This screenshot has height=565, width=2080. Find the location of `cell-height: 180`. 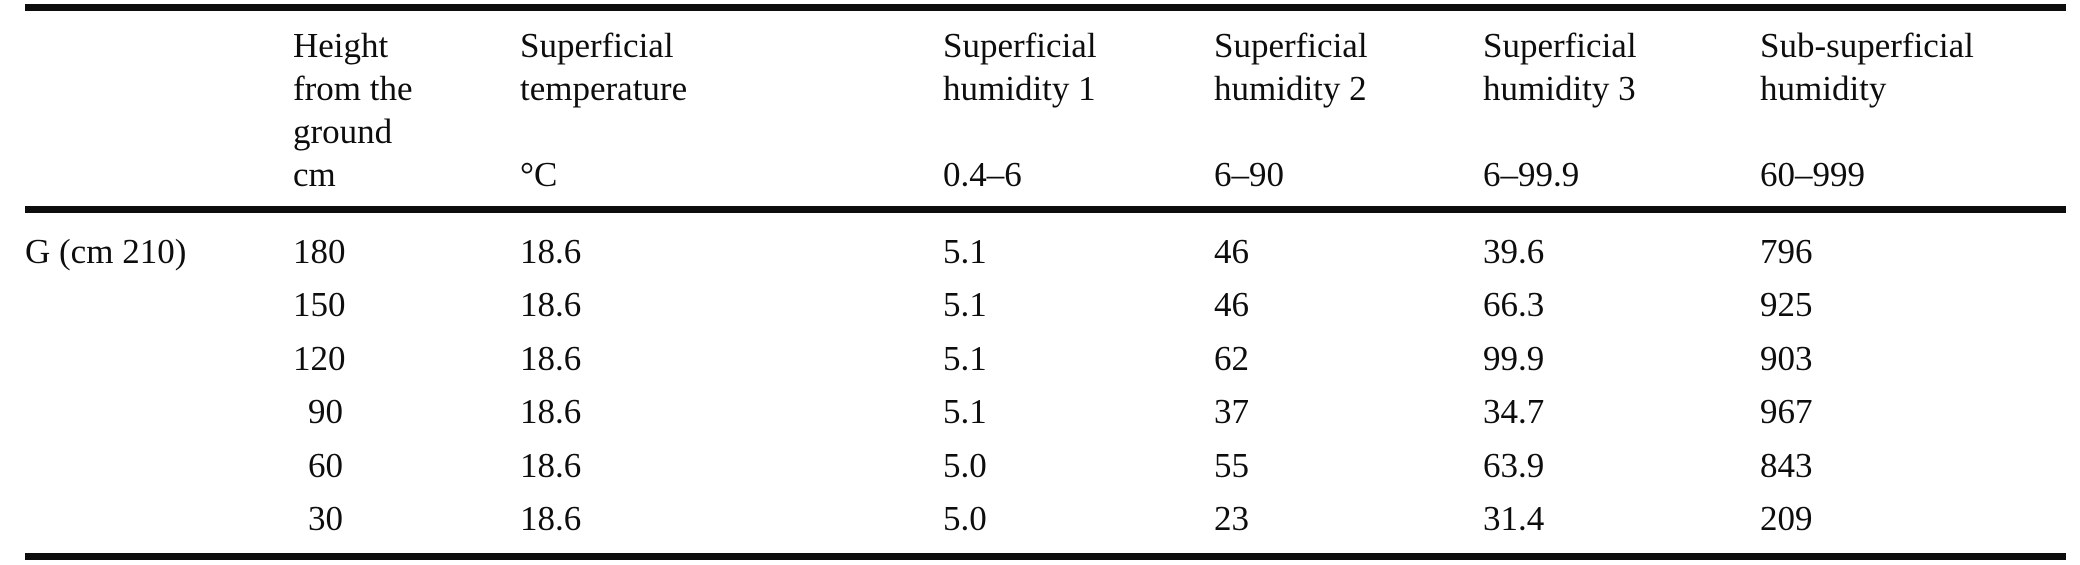

cell-height: 180 is located at coordinates (319, 251).